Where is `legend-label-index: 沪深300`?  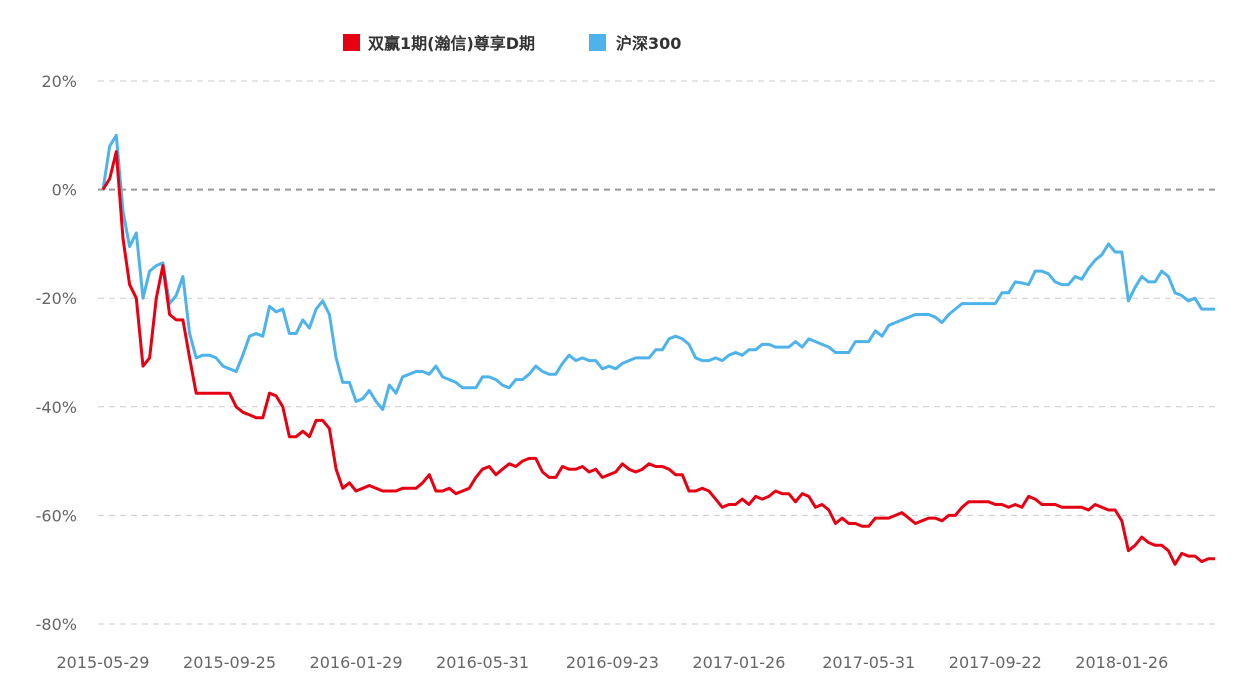
legend-label-index: 沪深300 is located at coordinates (648, 43).